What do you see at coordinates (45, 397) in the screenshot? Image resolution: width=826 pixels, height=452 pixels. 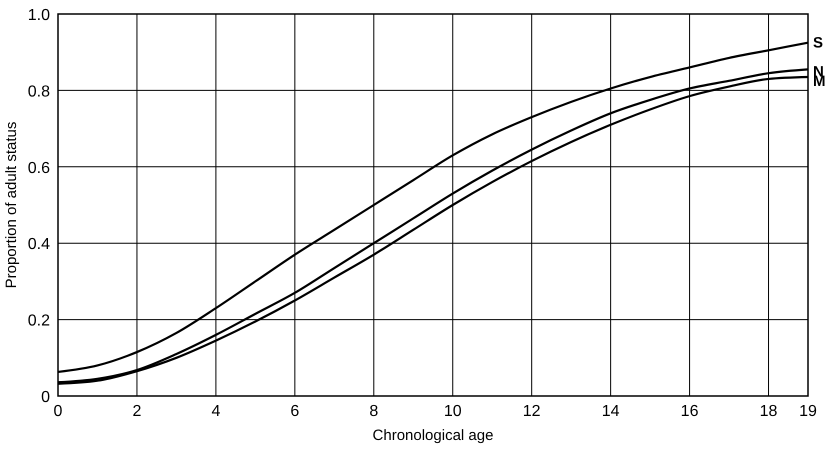 I see `y-tick-label: 0` at bounding box center [45, 397].